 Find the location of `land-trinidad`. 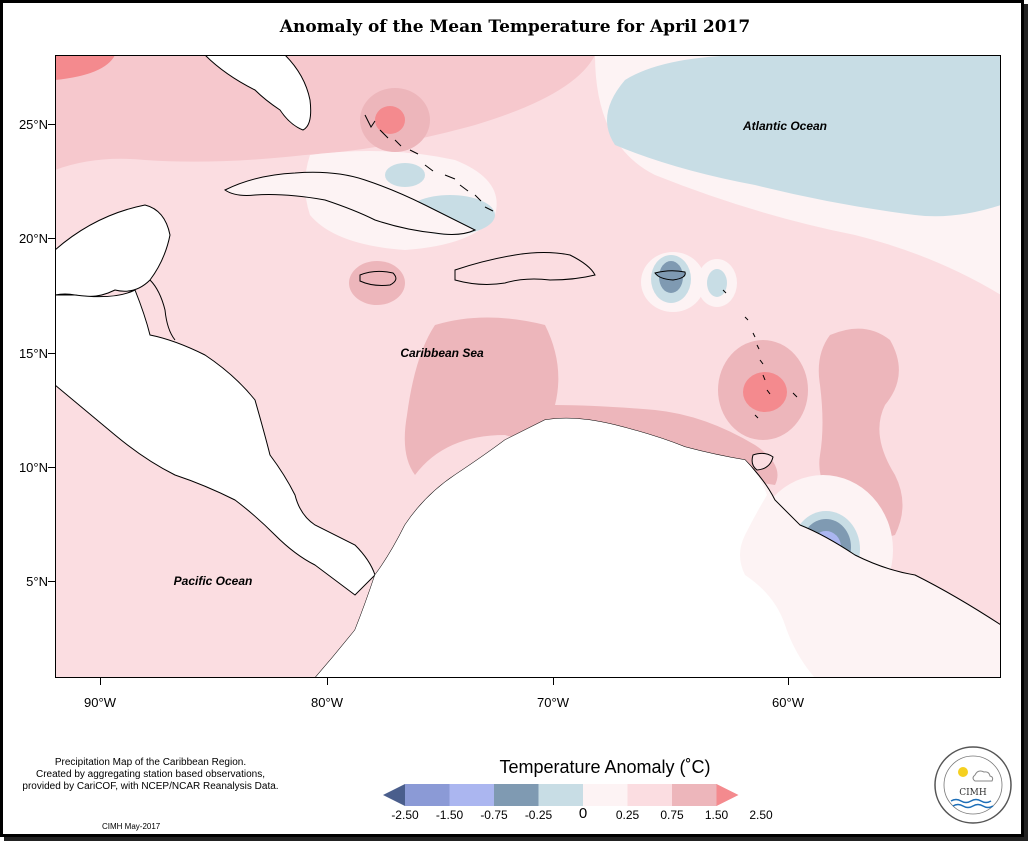

land-trinidad is located at coordinates (762, 461).